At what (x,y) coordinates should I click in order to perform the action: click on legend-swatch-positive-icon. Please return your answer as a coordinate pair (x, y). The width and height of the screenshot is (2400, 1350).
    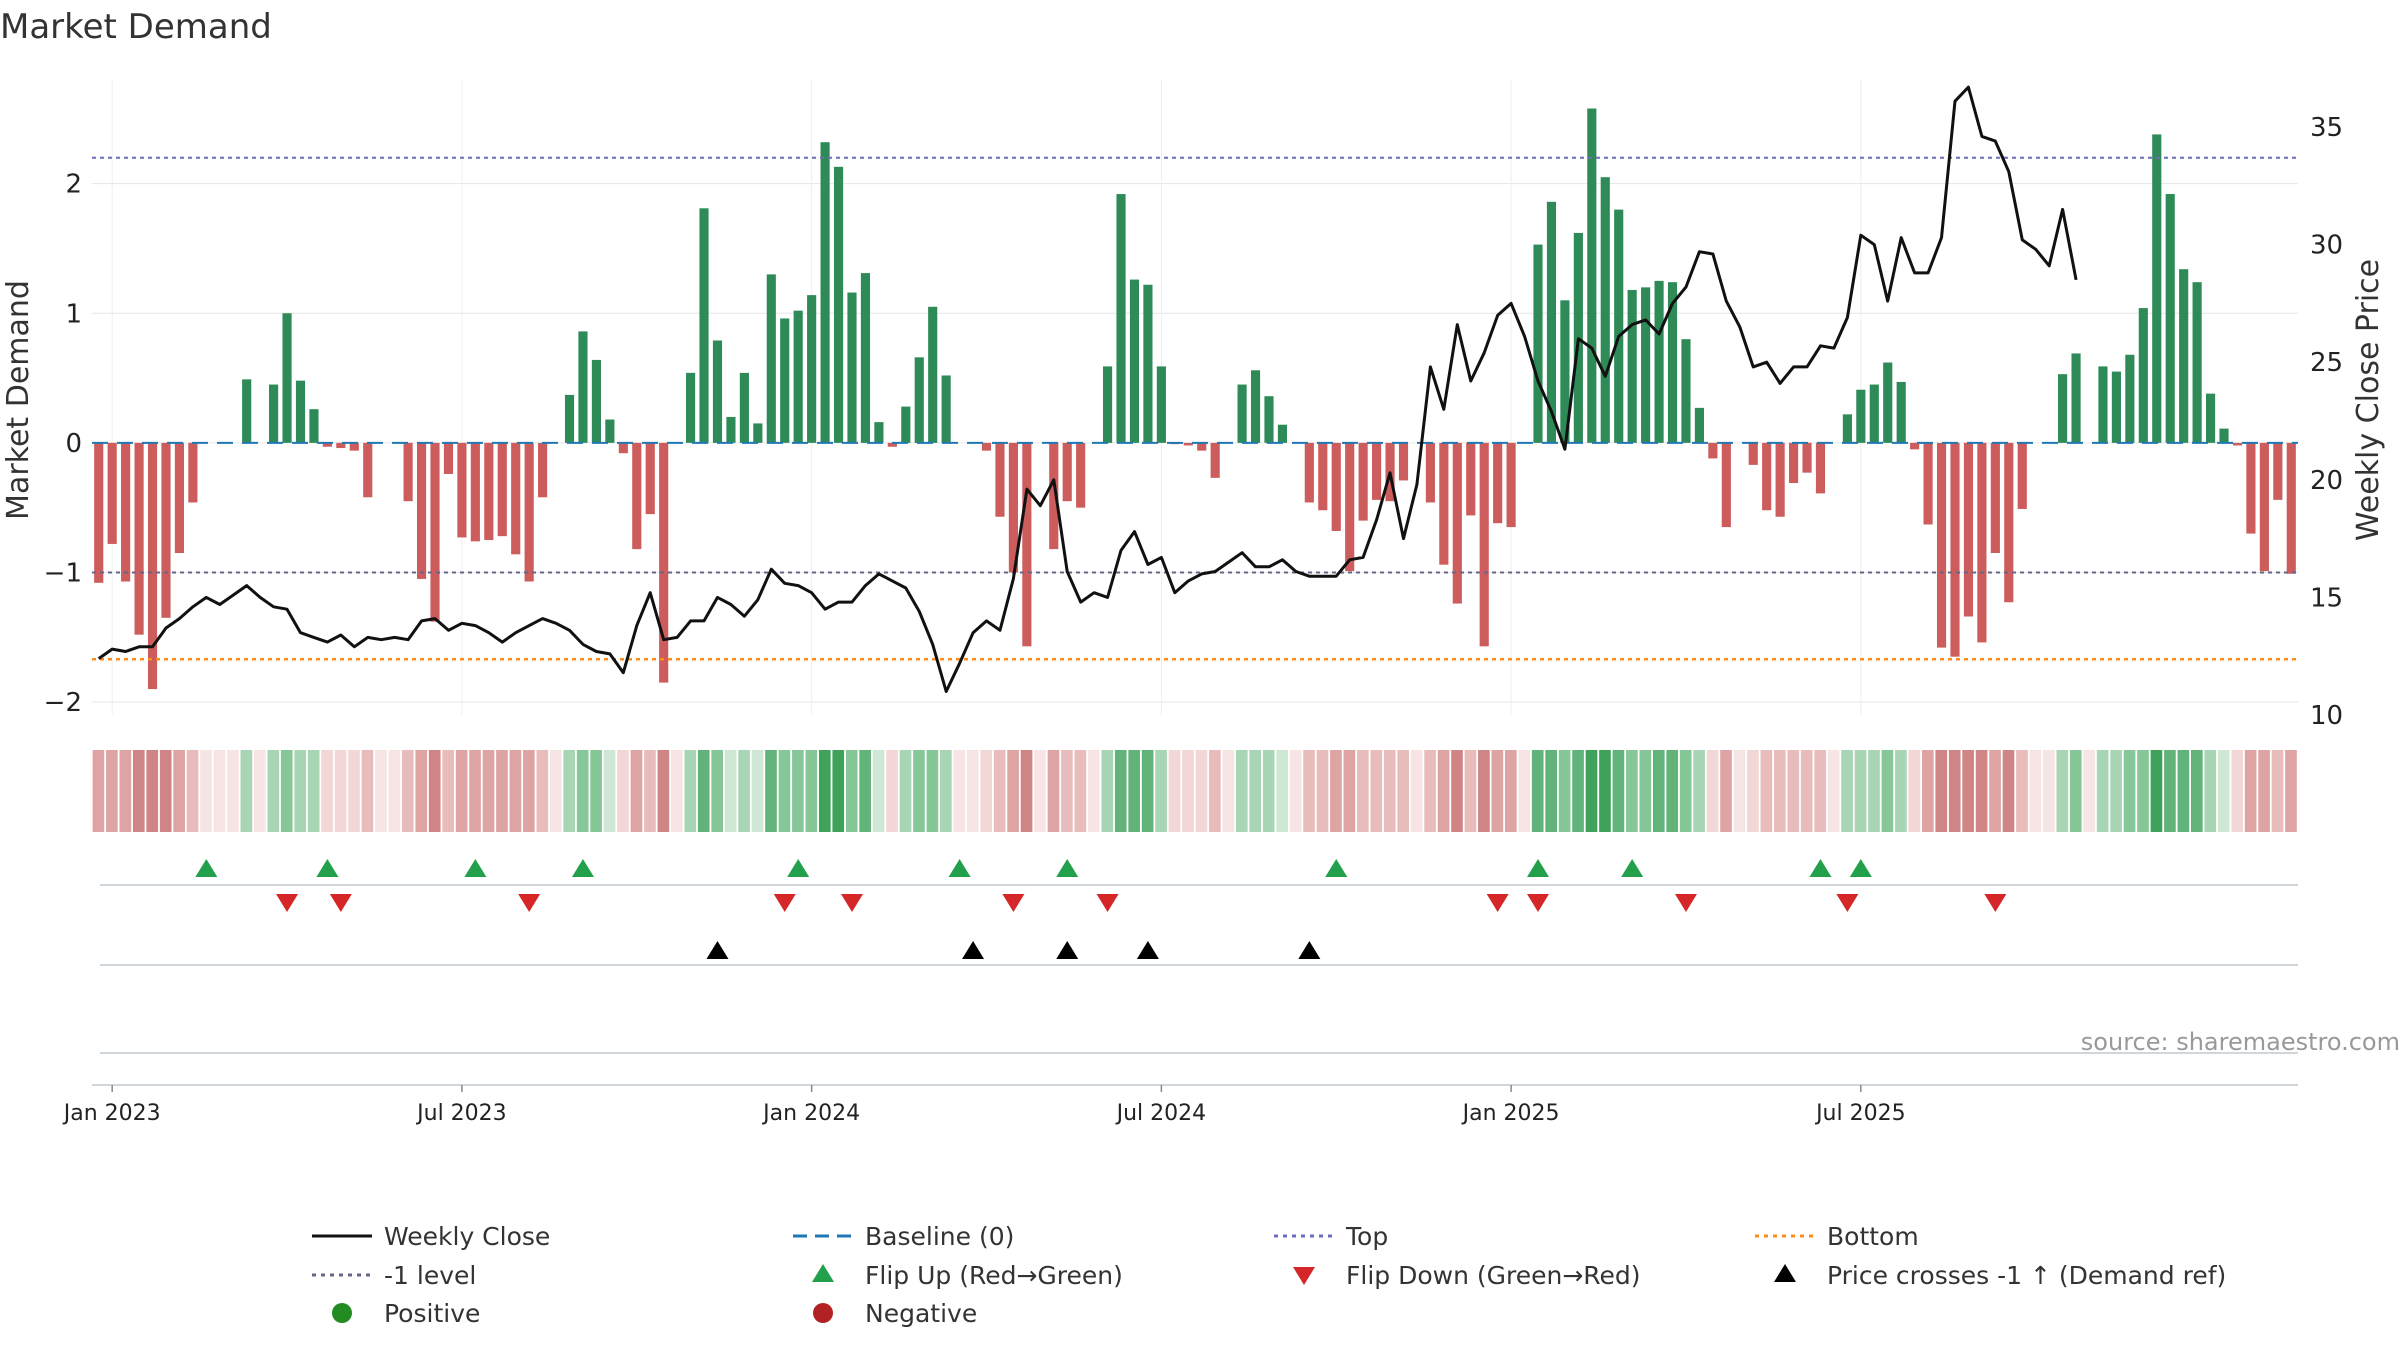
    Looking at the image, I should click on (342, 1313).